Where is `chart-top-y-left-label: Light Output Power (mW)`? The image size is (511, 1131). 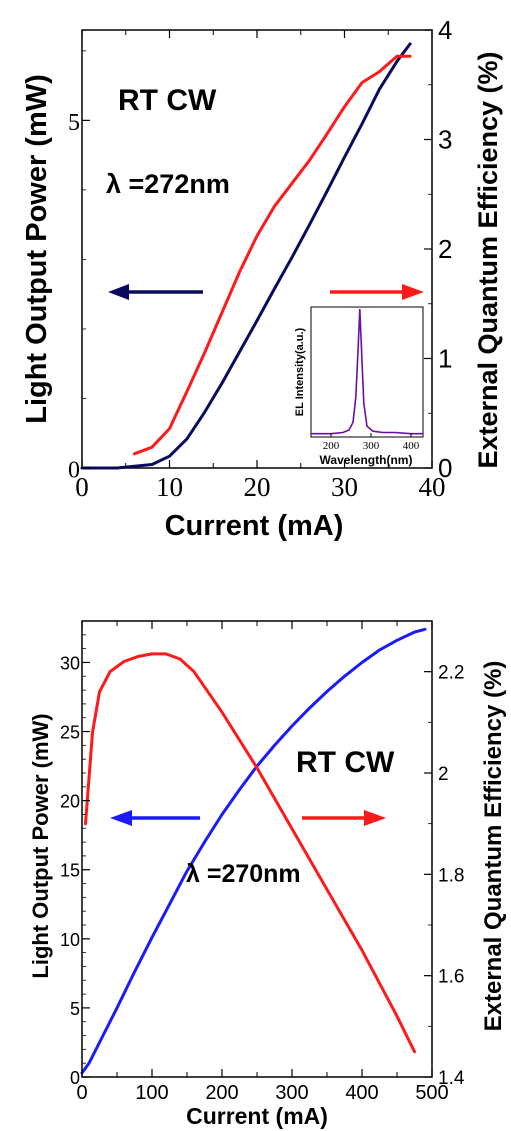
chart-top-y-left-label: Light Output Power (mW) is located at coordinates (37, 249).